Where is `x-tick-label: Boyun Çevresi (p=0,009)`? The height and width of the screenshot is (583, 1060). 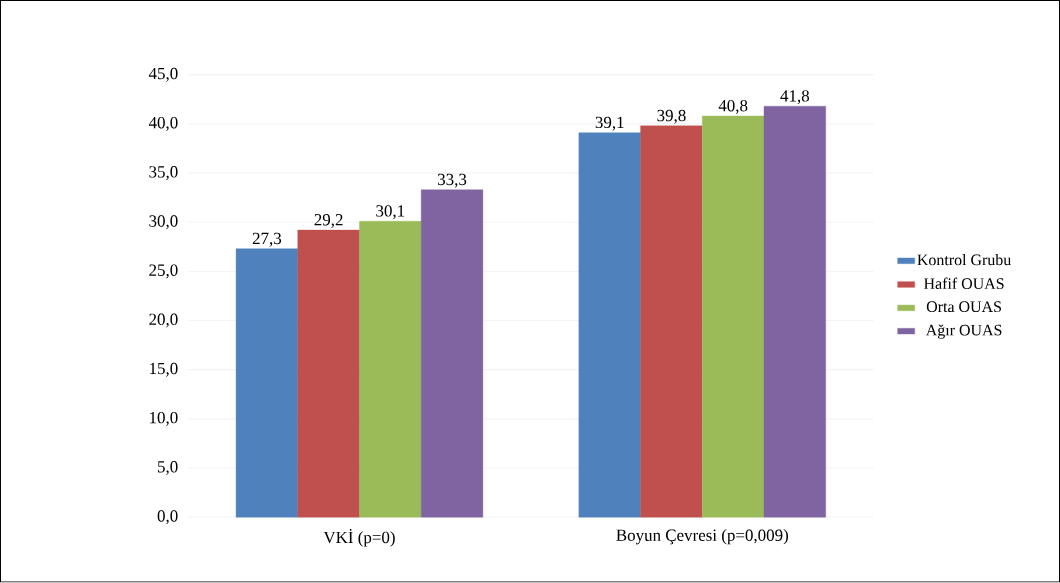
x-tick-label: Boyun Çevresi (p=0,009) is located at coordinates (702, 537).